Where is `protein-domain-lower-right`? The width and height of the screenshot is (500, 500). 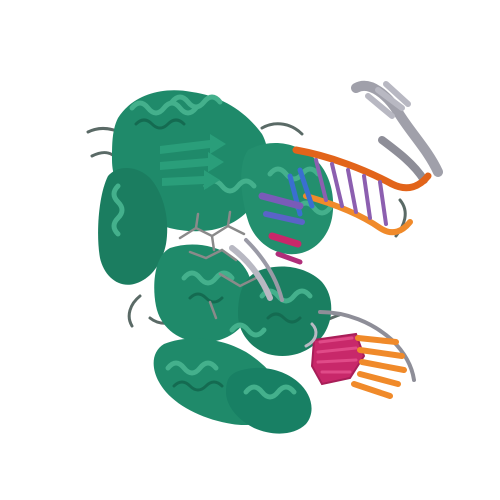 protein-domain-lower-right is located at coordinates (269, 400).